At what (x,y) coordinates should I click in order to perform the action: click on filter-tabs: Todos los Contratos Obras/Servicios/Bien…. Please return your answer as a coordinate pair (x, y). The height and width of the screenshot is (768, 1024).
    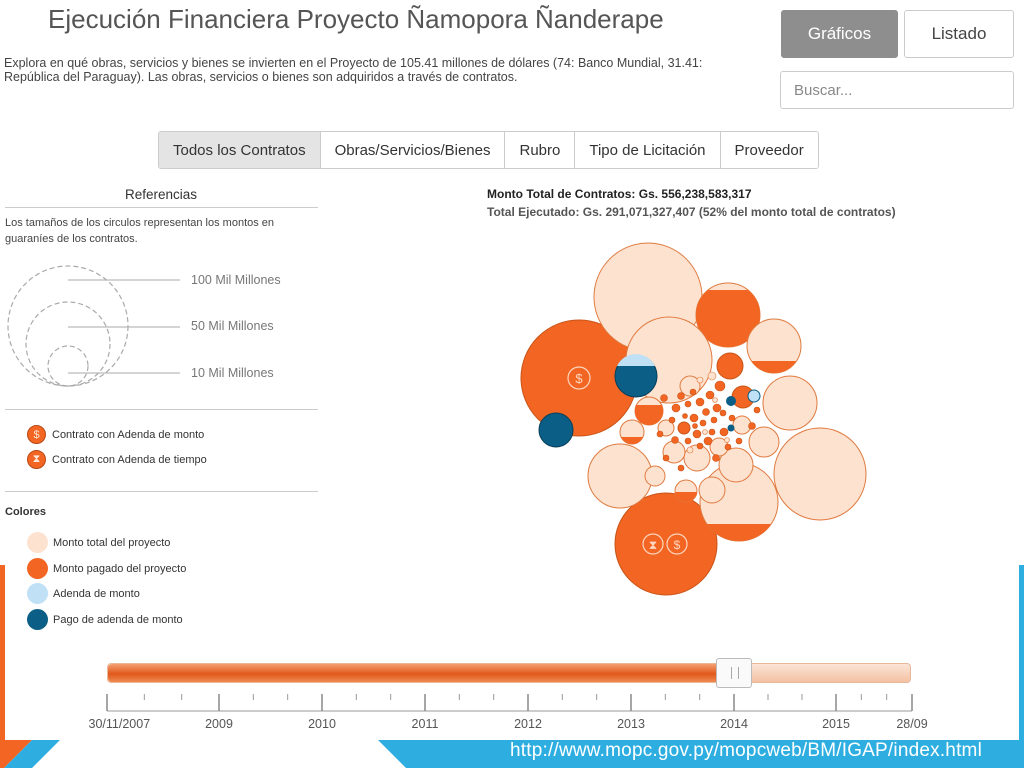
    Looking at the image, I should click on (488, 150).